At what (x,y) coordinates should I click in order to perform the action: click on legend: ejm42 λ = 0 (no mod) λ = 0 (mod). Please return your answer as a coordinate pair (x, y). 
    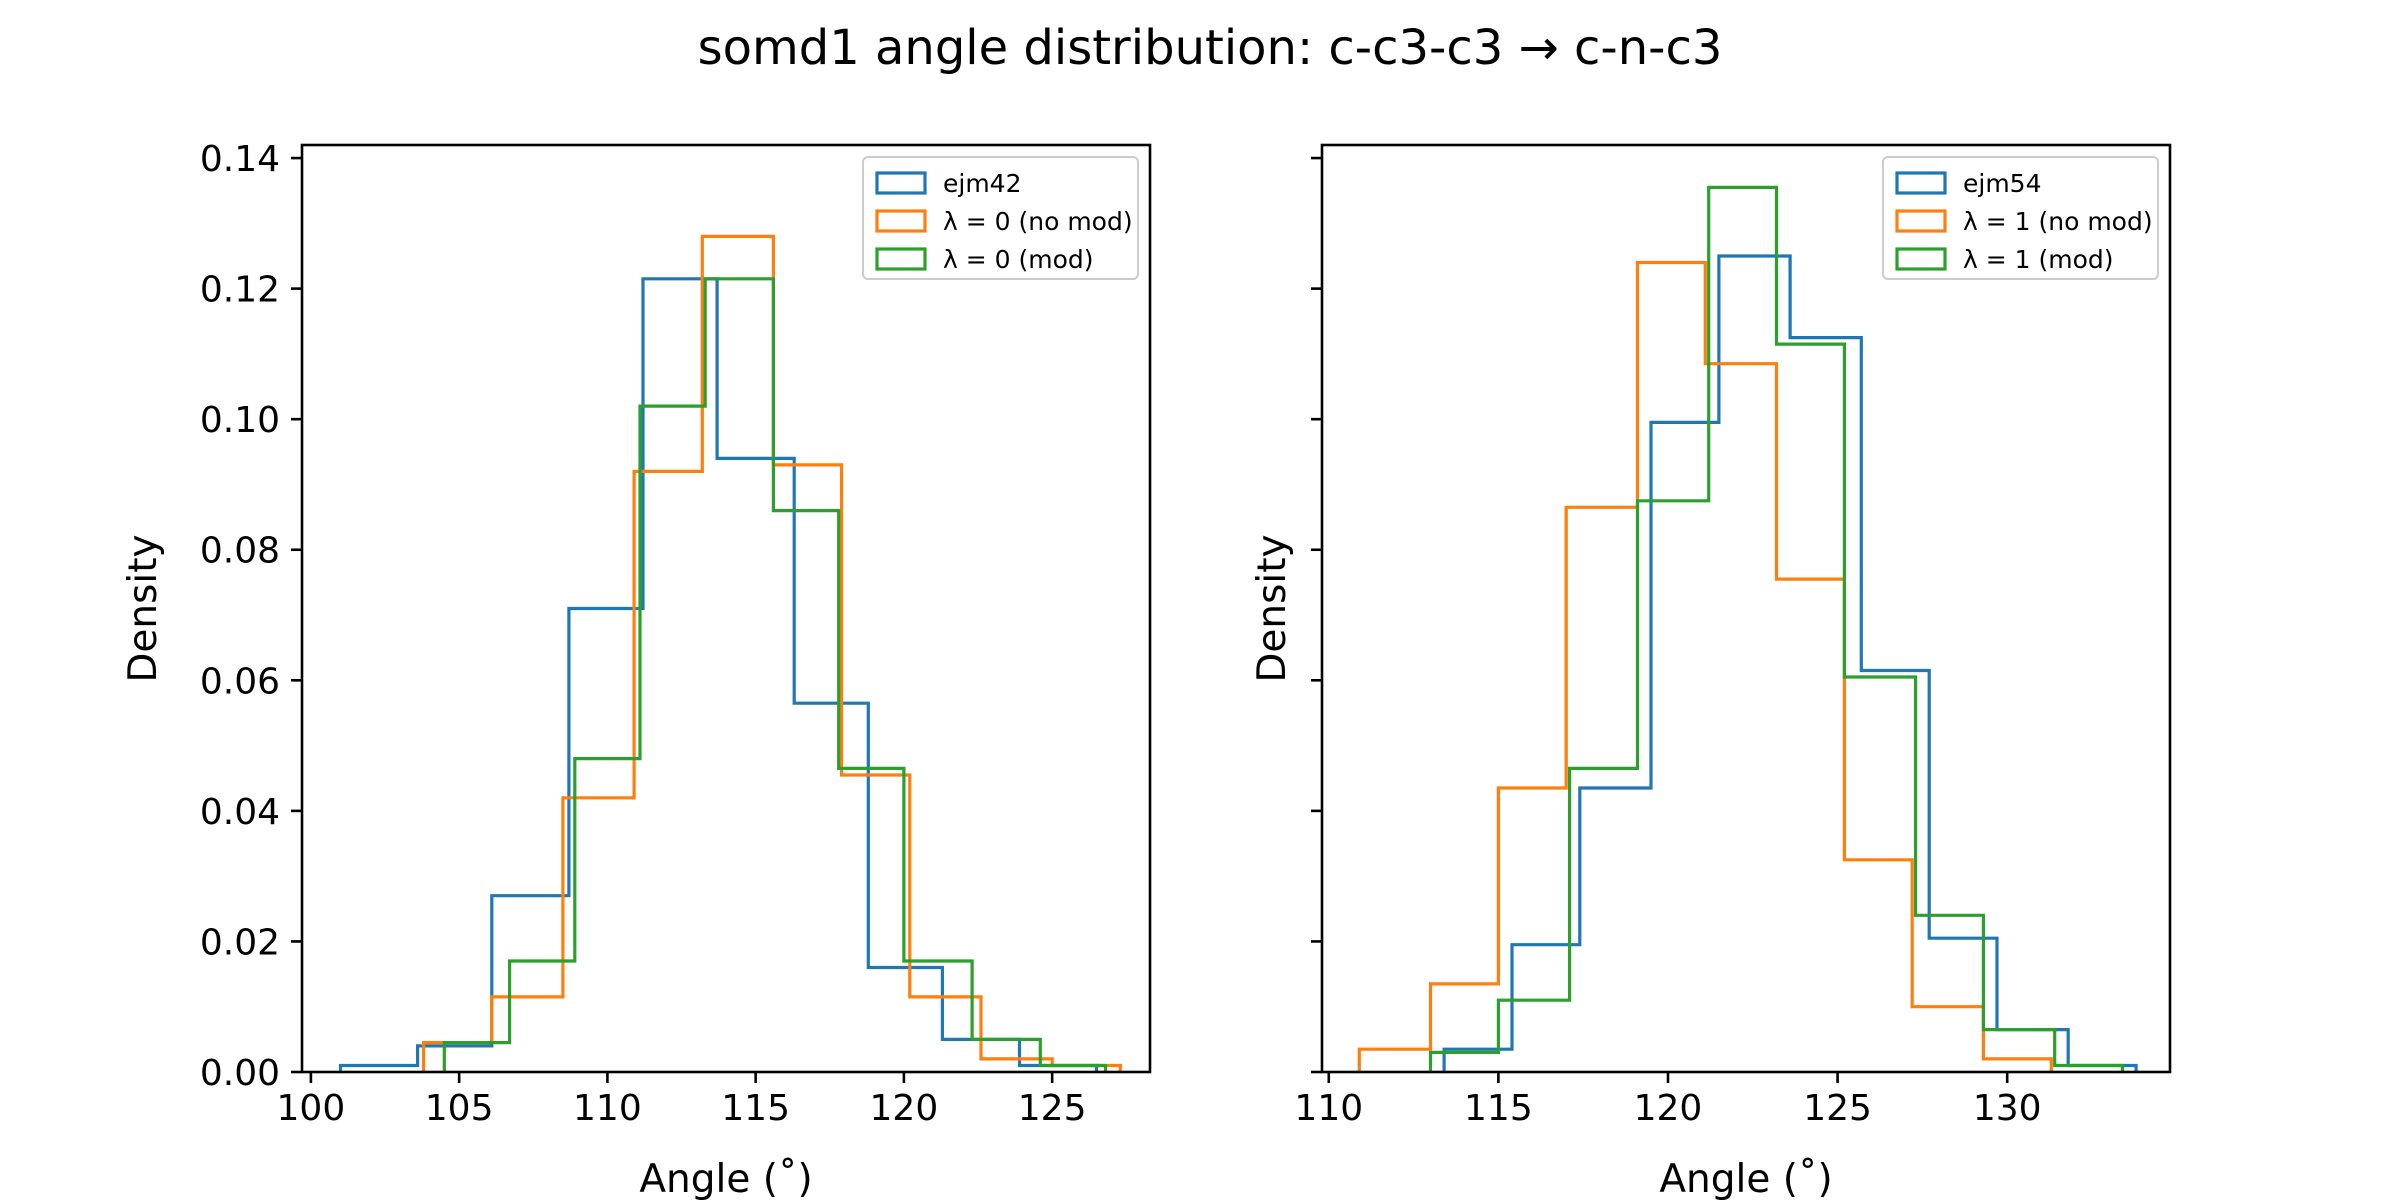
    Looking at the image, I should click on (1000, 218).